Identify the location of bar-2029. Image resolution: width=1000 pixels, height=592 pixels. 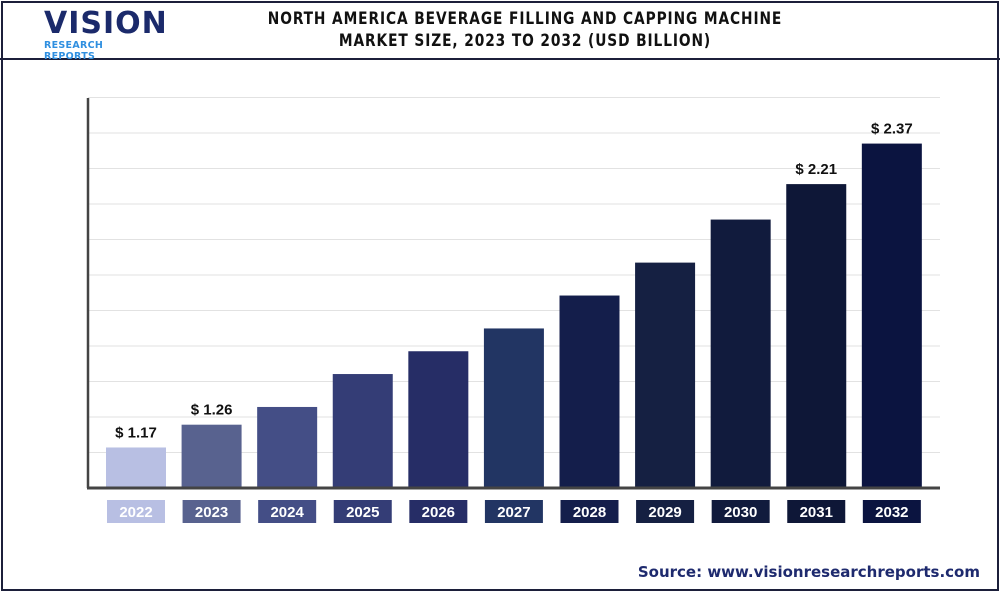
(665, 375).